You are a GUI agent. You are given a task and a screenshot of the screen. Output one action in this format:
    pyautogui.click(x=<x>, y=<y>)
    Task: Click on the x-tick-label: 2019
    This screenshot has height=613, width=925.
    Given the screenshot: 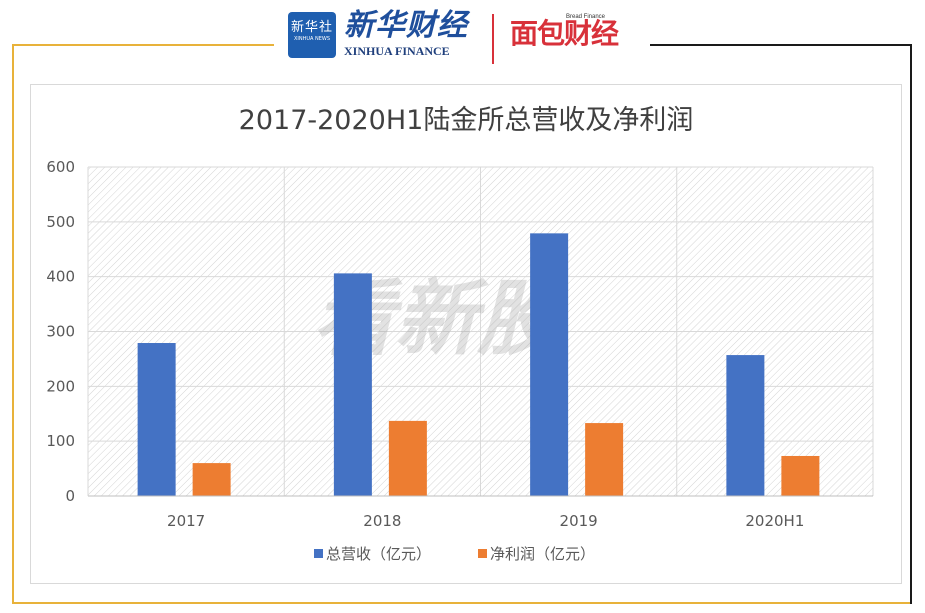 What is the action you would take?
    pyautogui.click(x=579, y=521)
    